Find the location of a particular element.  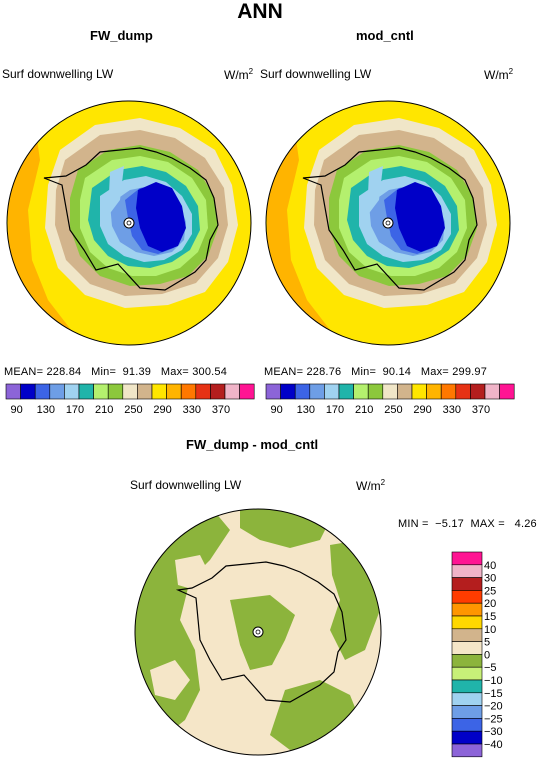

stats-left: MEAN= 228.84 Min= 91.39 Max= 300.54 is located at coordinates (116, 372).